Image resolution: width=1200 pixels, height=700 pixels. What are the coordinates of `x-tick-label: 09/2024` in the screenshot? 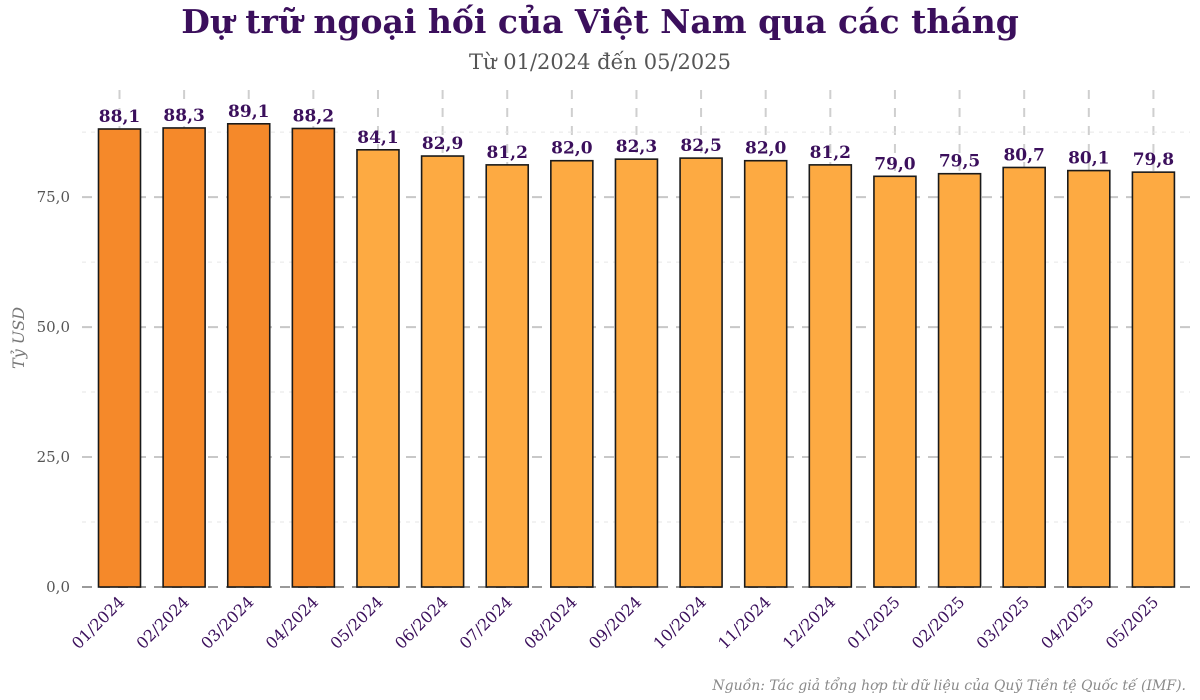 It's located at (615, 622).